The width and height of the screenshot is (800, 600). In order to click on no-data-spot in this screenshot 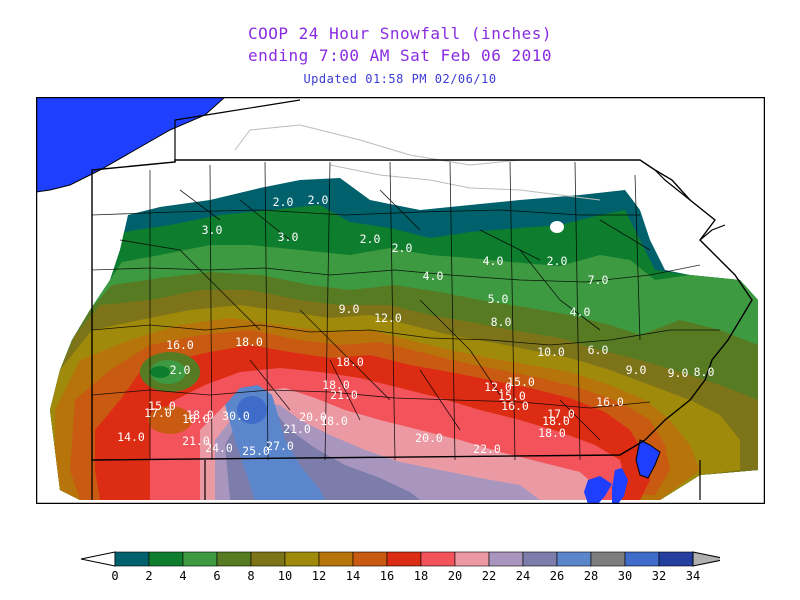, I will do `click(557, 227)`.